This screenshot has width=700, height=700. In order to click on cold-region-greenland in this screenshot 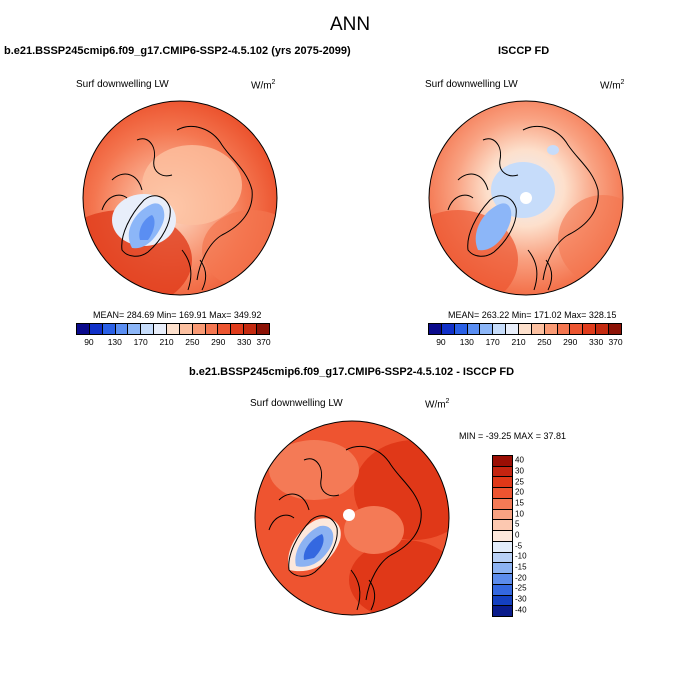, I will do `click(493, 227)`.